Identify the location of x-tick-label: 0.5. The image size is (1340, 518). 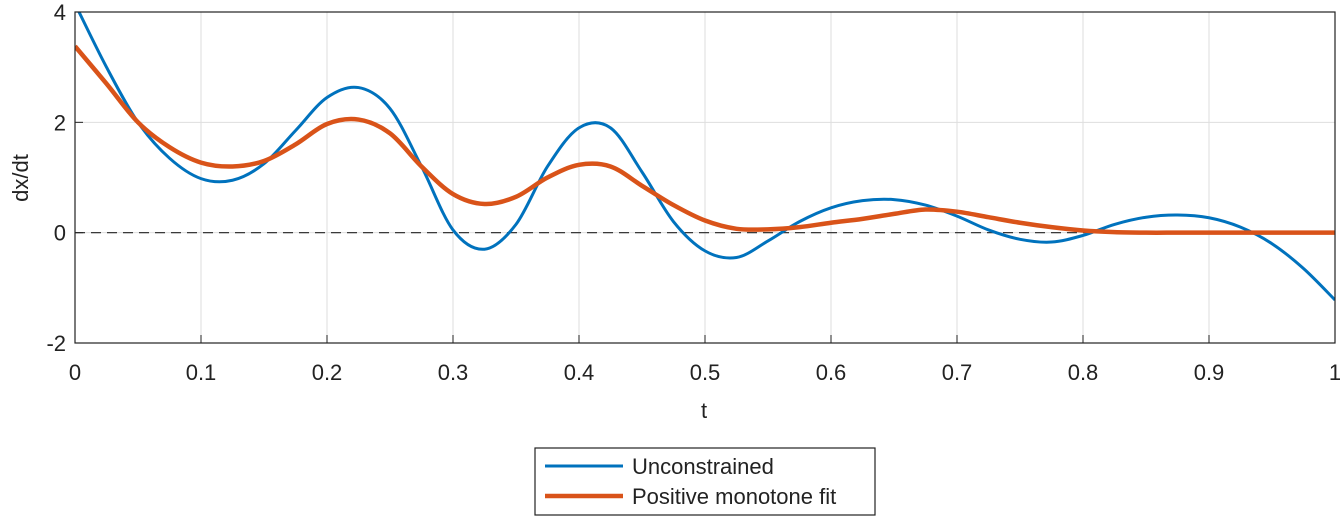
(705, 372).